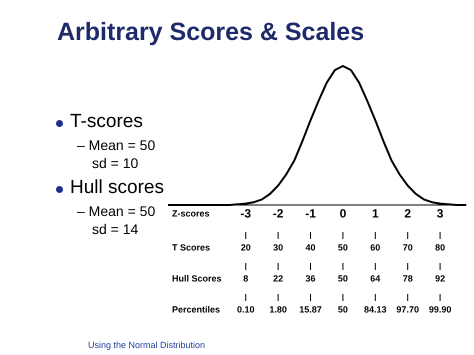 This screenshot has height=355, width=474. What do you see at coordinates (407, 247) in the screenshot?
I see `text: 70` at bounding box center [407, 247].